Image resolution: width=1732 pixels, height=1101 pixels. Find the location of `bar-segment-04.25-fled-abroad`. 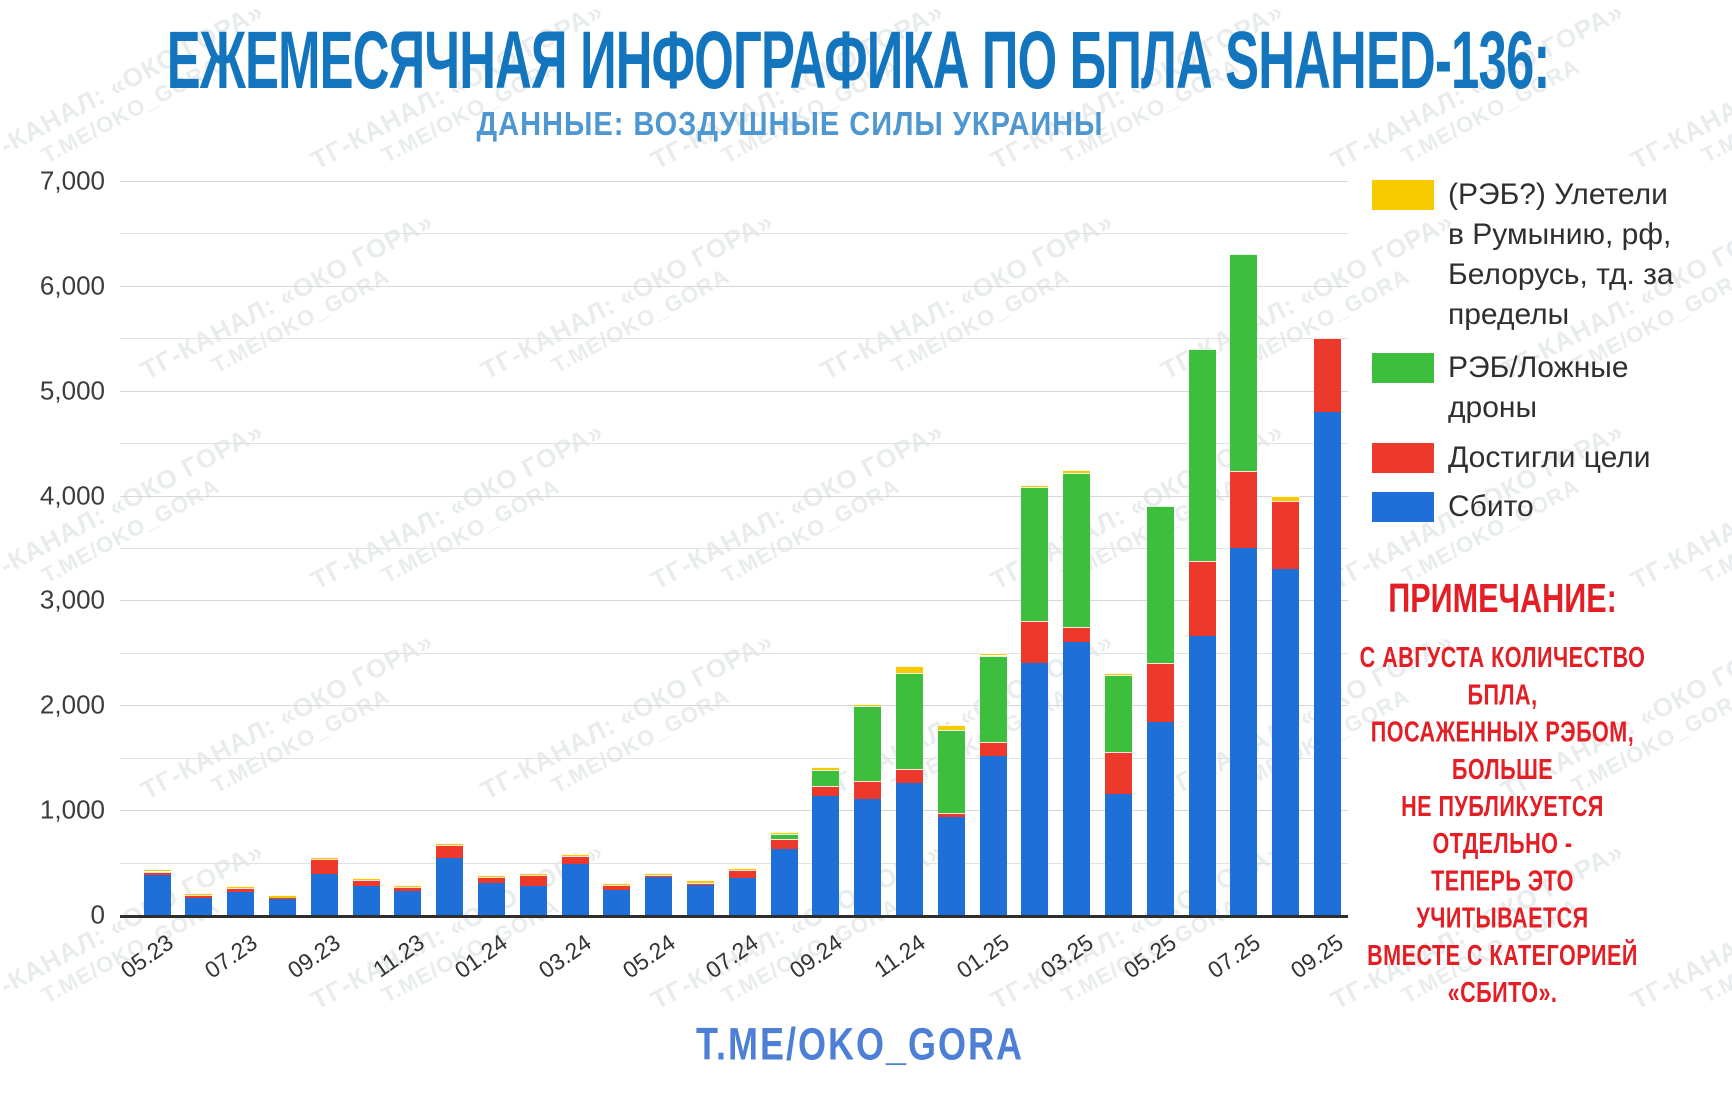

bar-segment-04.25-fled-abroad is located at coordinates (1118, 673).